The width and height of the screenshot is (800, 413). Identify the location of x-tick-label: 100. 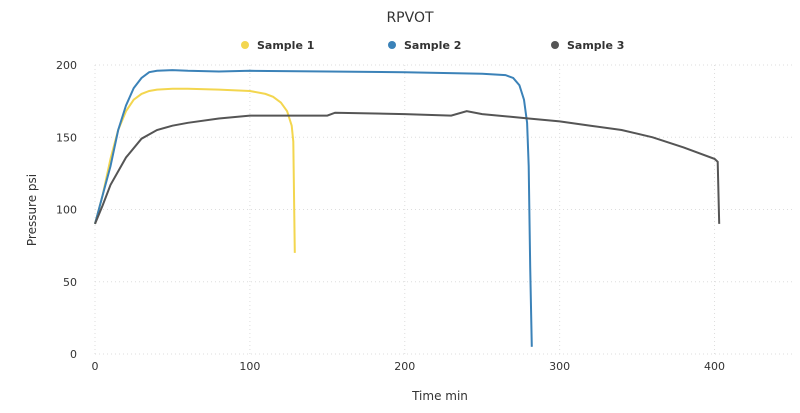
(249, 366).